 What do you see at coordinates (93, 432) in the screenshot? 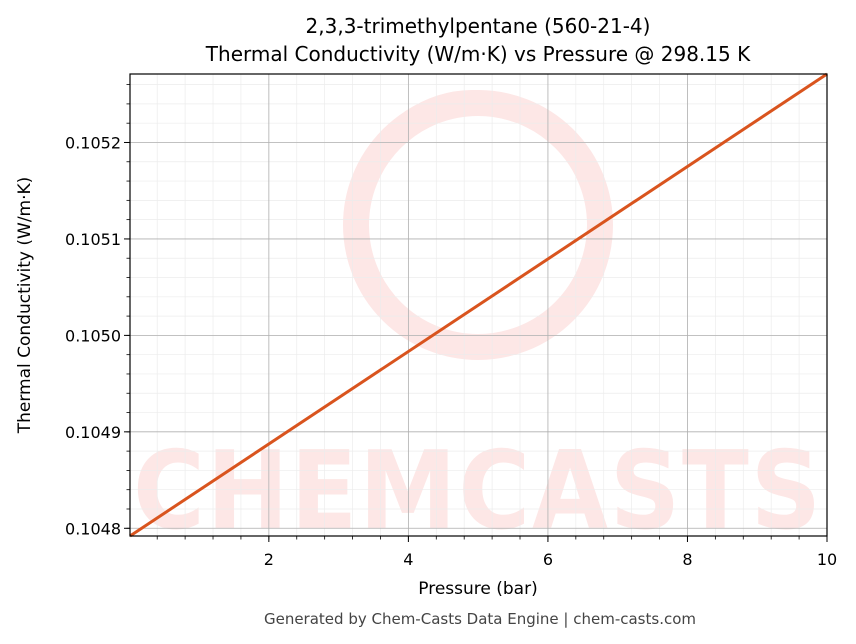
I see `y-tick-label: 0.1049` at bounding box center [93, 432].